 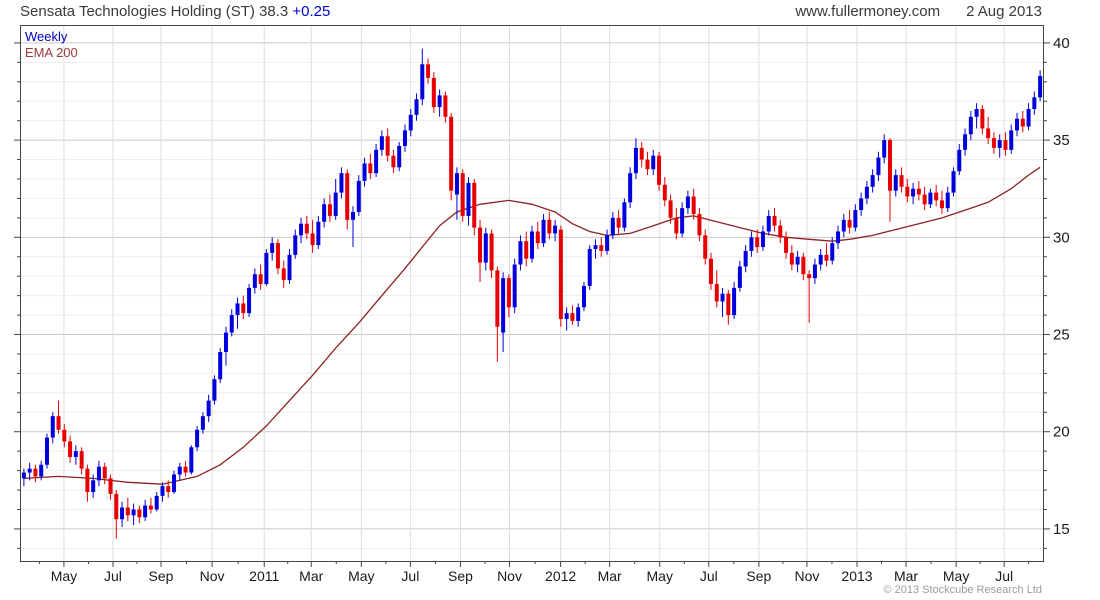 I want to click on site-url: www.fullermoney.com, so click(x=868, y=11).